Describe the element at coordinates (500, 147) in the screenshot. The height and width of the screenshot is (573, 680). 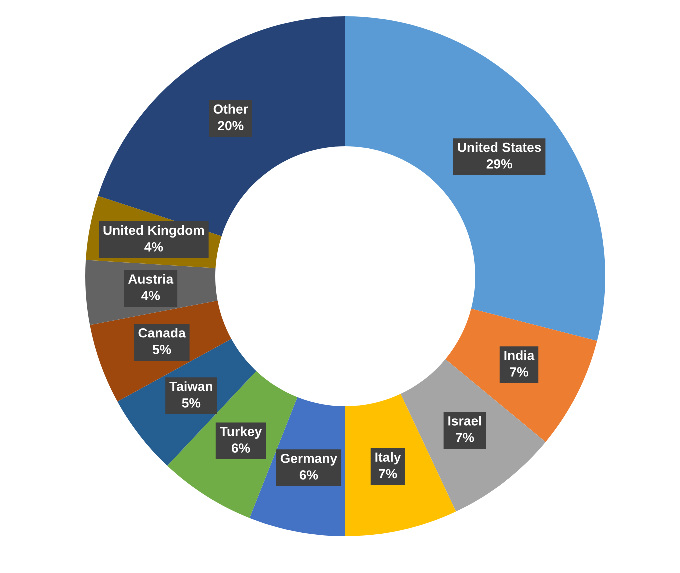
I see `slice-label: United States` at that location.